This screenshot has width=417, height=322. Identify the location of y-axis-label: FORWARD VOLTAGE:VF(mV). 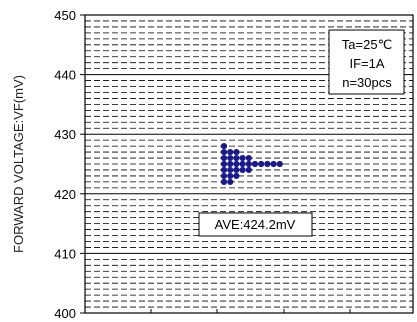
(18, 164).